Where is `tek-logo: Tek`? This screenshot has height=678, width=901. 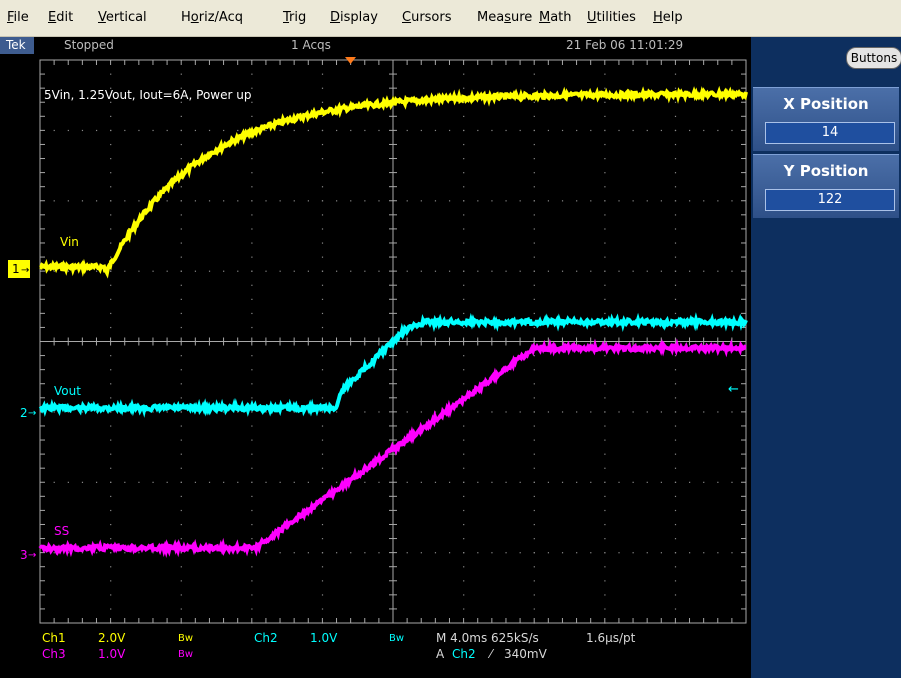
tek-logo: Tek is located at coordinates (17, 45).